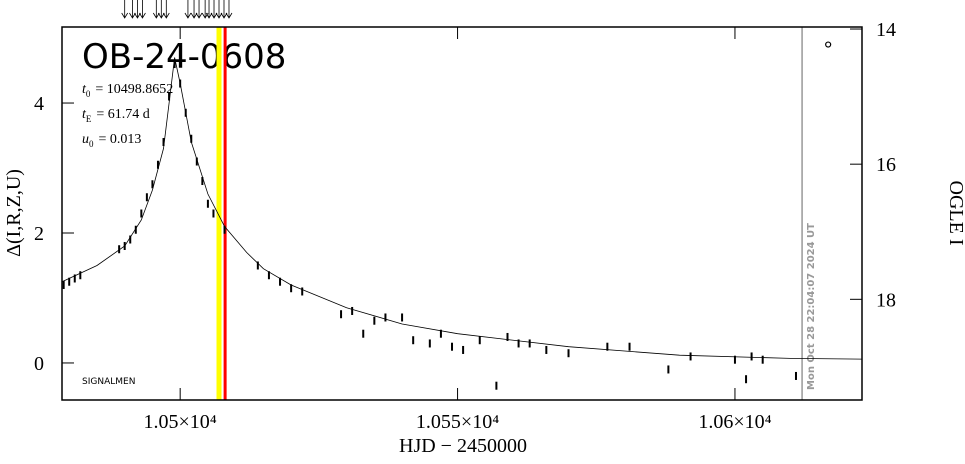 The image size is (965, 464). I want to click on y-tick-label: 4, so click(39, 104).